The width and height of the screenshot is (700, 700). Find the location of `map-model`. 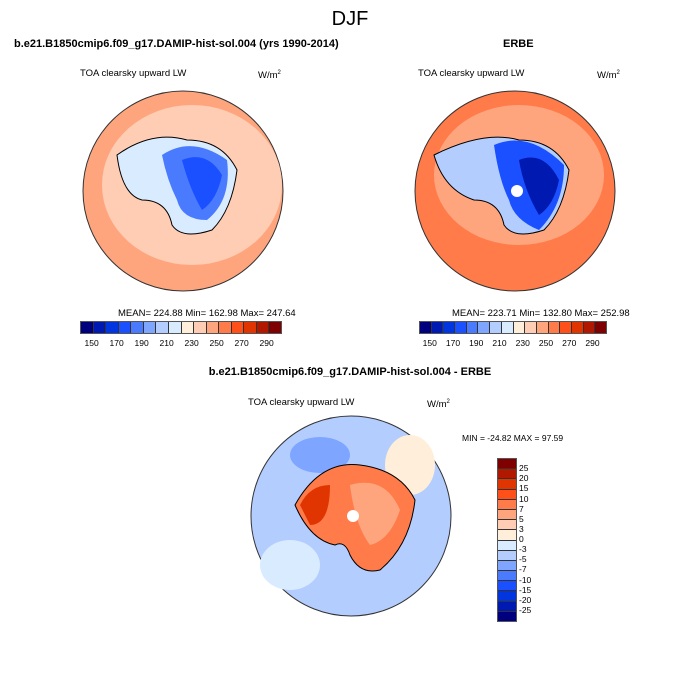

map-model is located at coordinates (183, 191).